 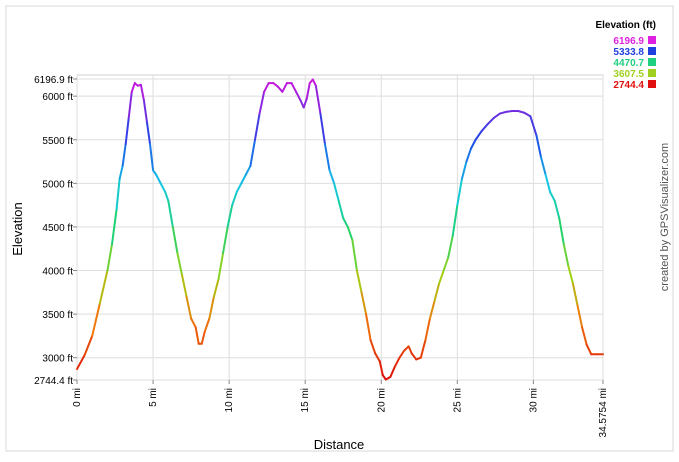 What do you see at coordinates (57, 272) in the screenshot?
I see `y-tick-label: 4000 ft` at bounding box center [57, 272].